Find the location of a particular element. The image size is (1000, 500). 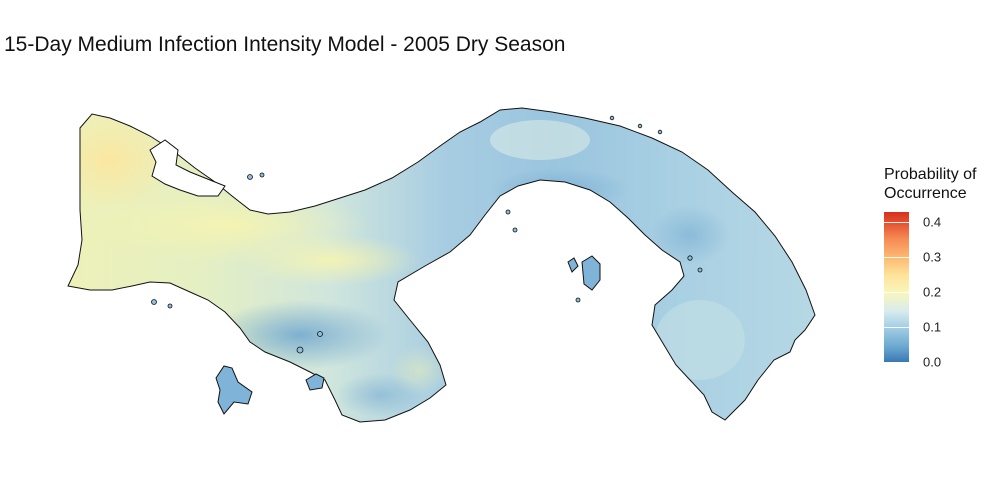

coiba-island is located at coordinates (234, 390).